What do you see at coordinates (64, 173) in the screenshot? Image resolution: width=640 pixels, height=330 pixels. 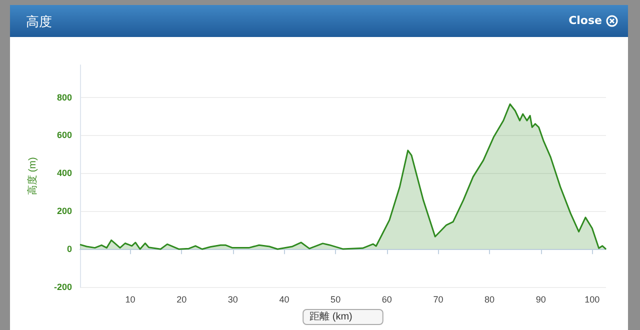 I see `y-tick-label: 400` at bounding box center [64, 173].